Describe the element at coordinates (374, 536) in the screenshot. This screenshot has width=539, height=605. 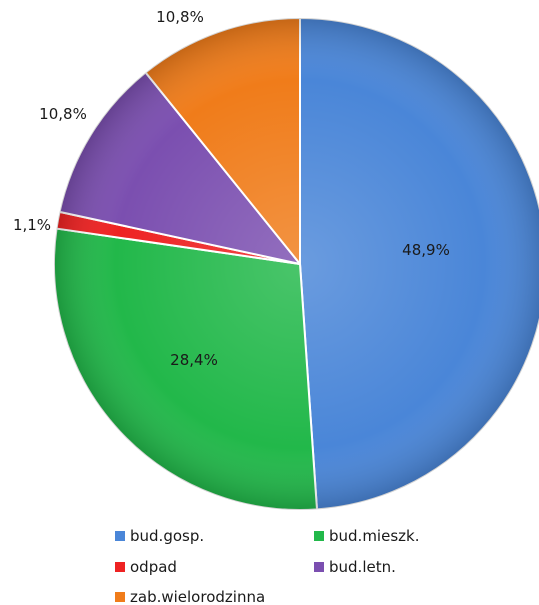
I see `legend-label-bud-mieszk: bud.mieszk.` at that location.